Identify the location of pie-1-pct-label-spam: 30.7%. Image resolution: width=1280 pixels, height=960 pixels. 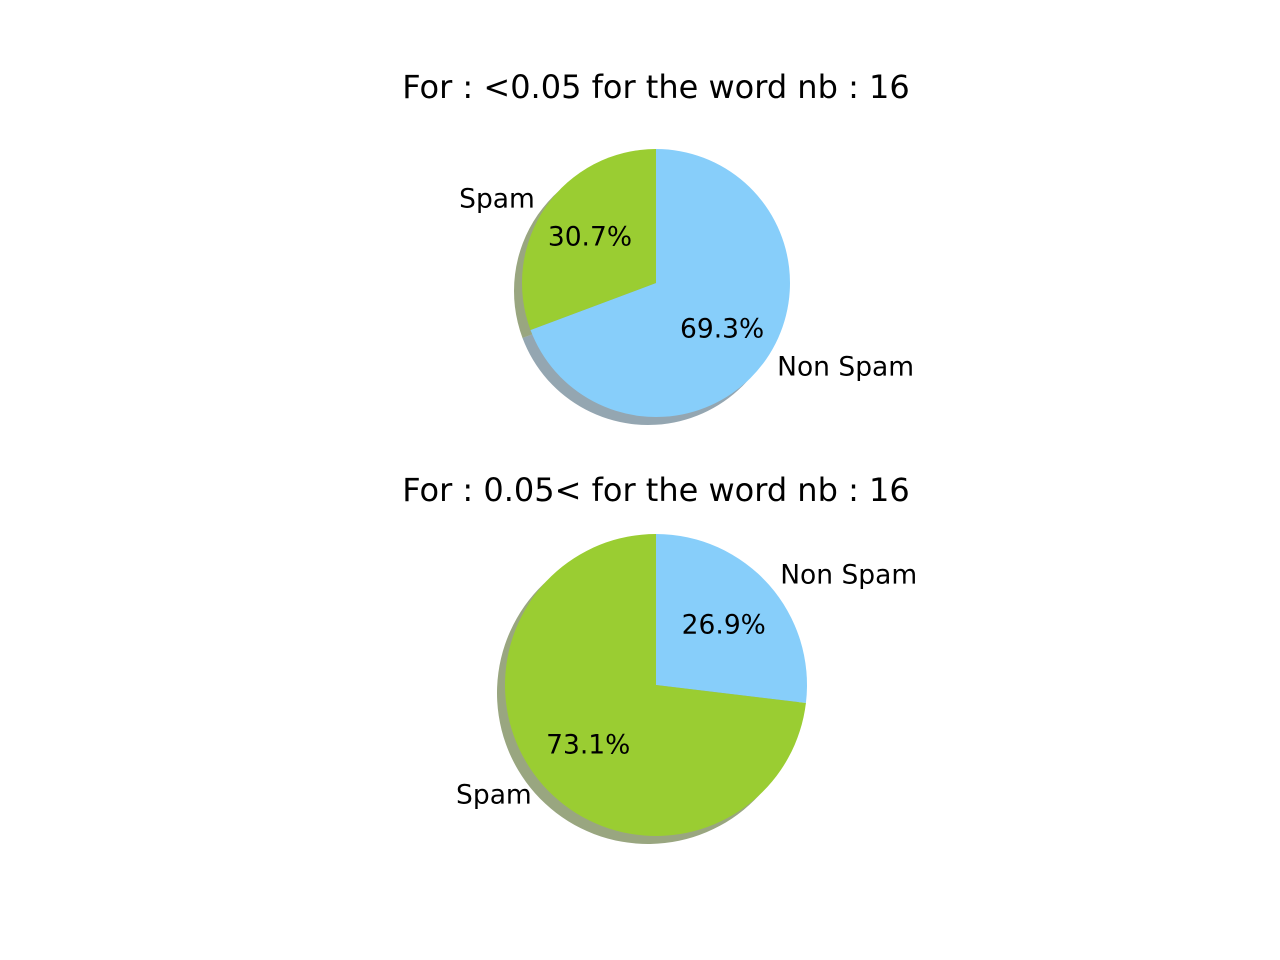
(590, 237).